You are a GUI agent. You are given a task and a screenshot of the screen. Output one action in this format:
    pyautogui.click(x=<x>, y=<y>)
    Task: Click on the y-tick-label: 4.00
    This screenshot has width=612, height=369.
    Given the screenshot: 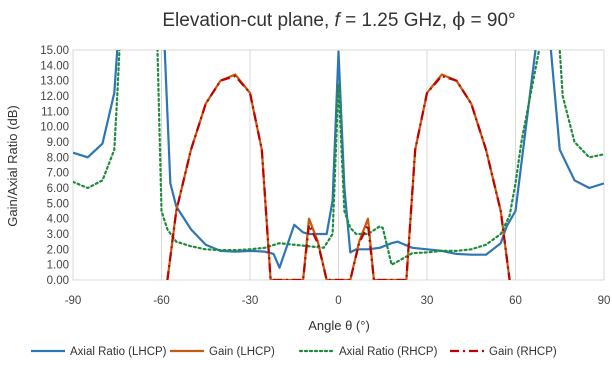 What is the action you would take?
    pyautogui.click(x=58, y=220)
    